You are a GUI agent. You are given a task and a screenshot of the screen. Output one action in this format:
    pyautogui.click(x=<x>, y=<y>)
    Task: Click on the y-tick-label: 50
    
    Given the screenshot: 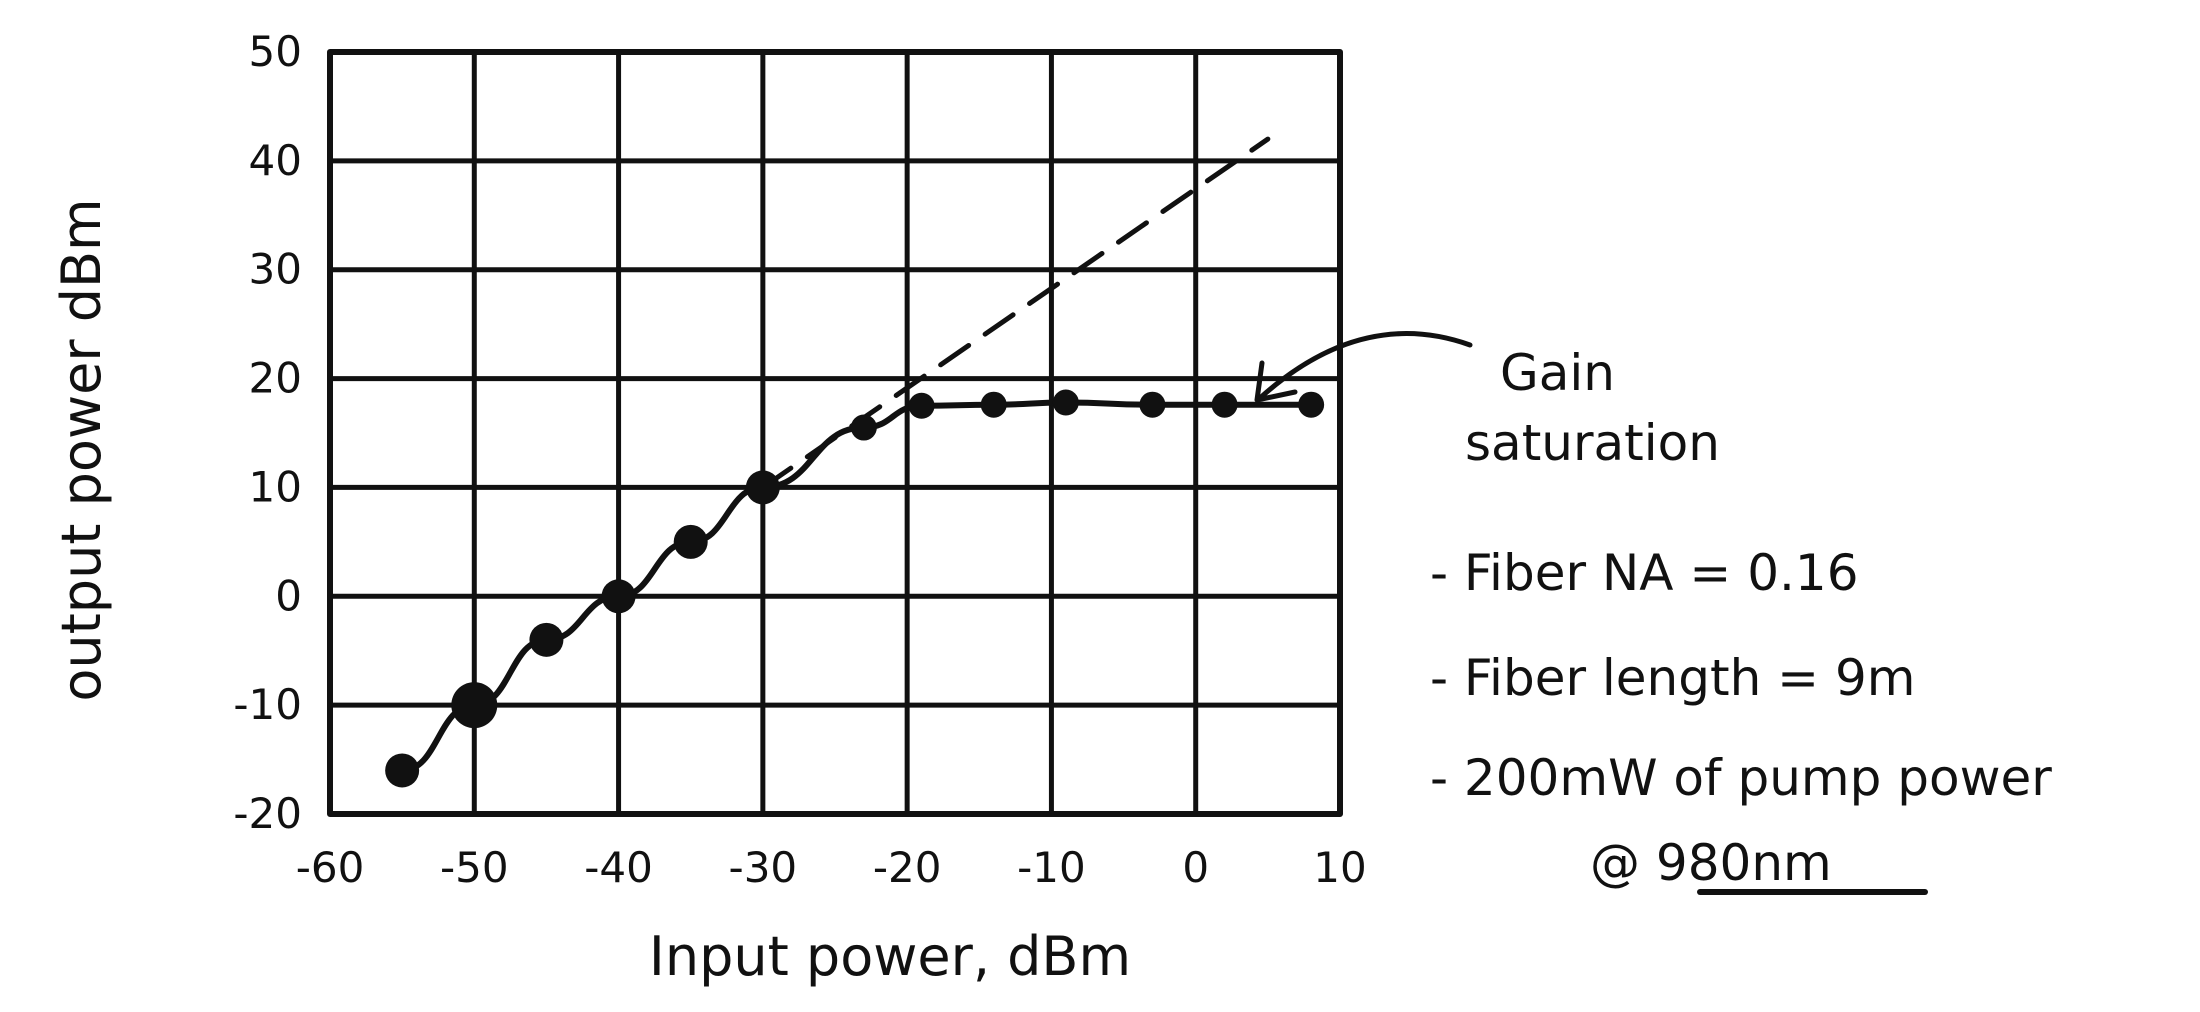 What is the action you would take?
    pyautogui.click(x=275, y=51)
    